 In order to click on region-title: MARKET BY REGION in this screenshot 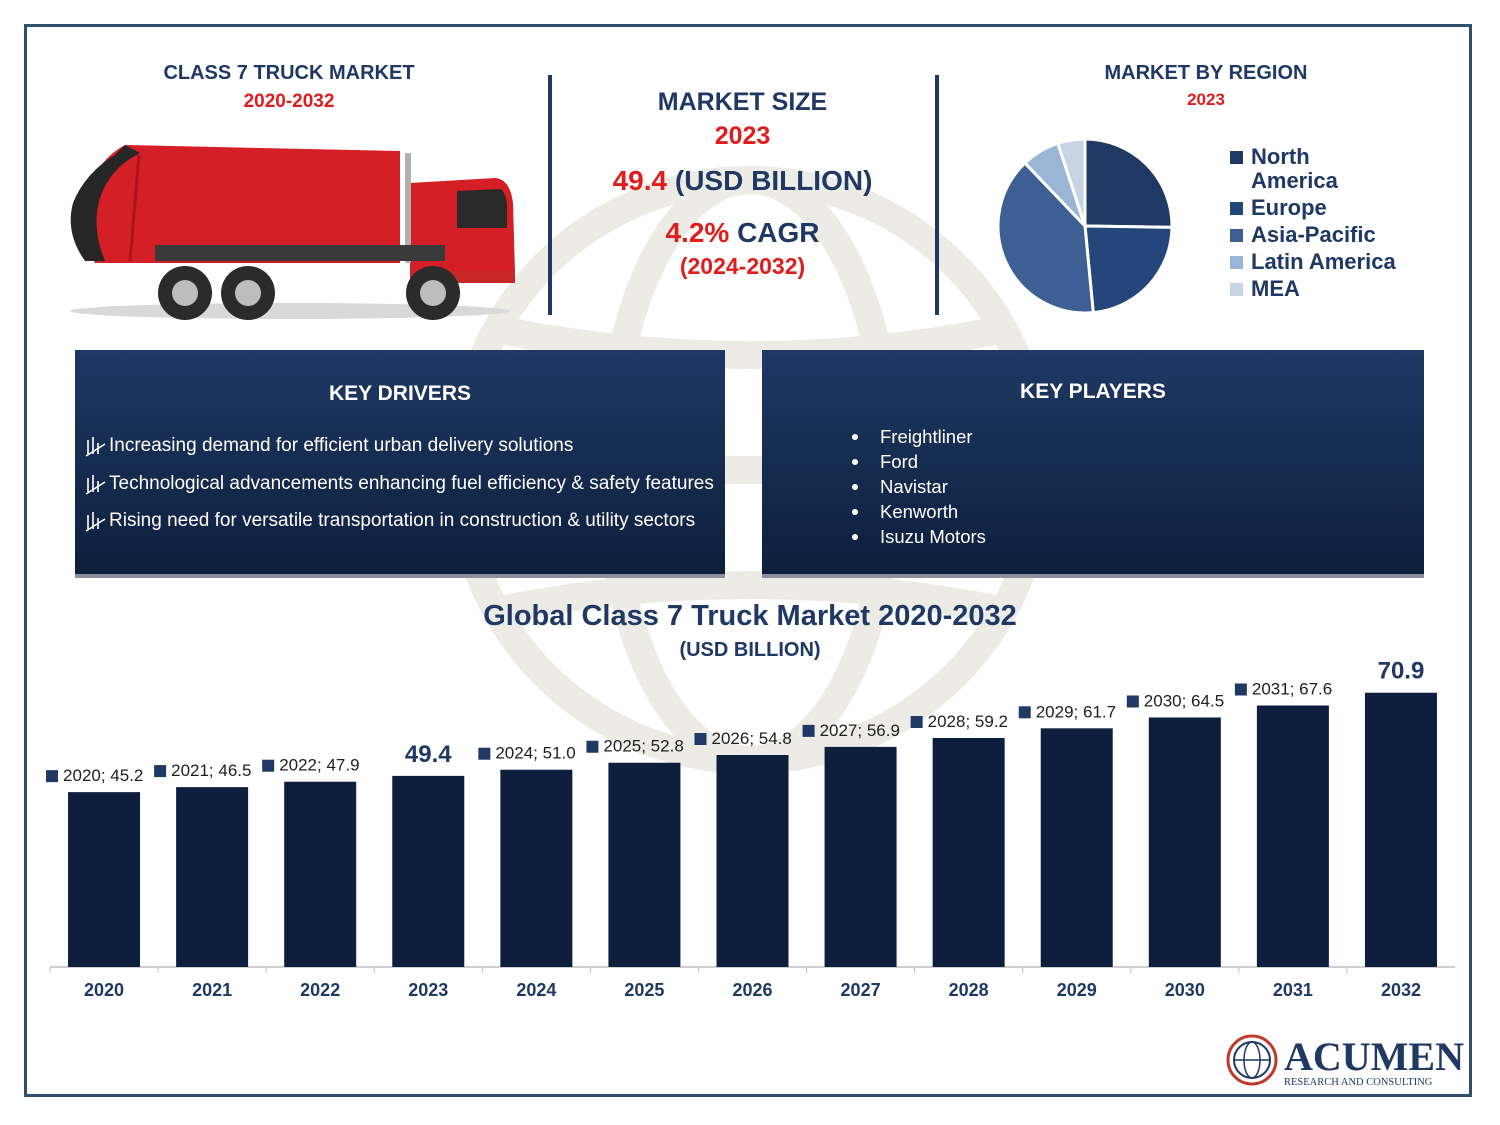, I will do `click(1206, 73)`.